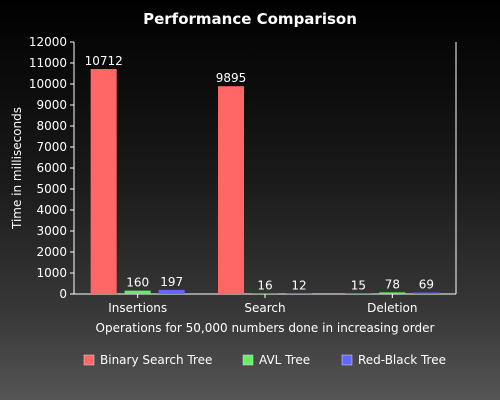 Image resolution: width=500 pixels, height=400 pixels. Describe the element at coordinates (392, 284) in the screenshot. I see `data-label: 78` at that location.